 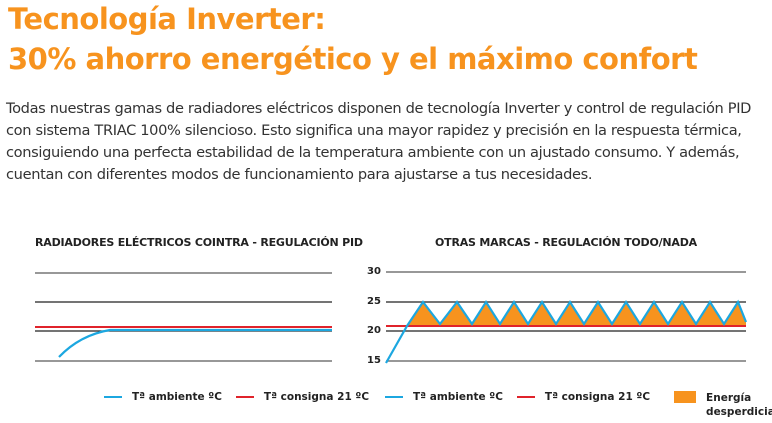 What do you see at coordinates (566, 331) in the screenshot?
I see `ambient-zigzag` at bounding box center [566, 331].